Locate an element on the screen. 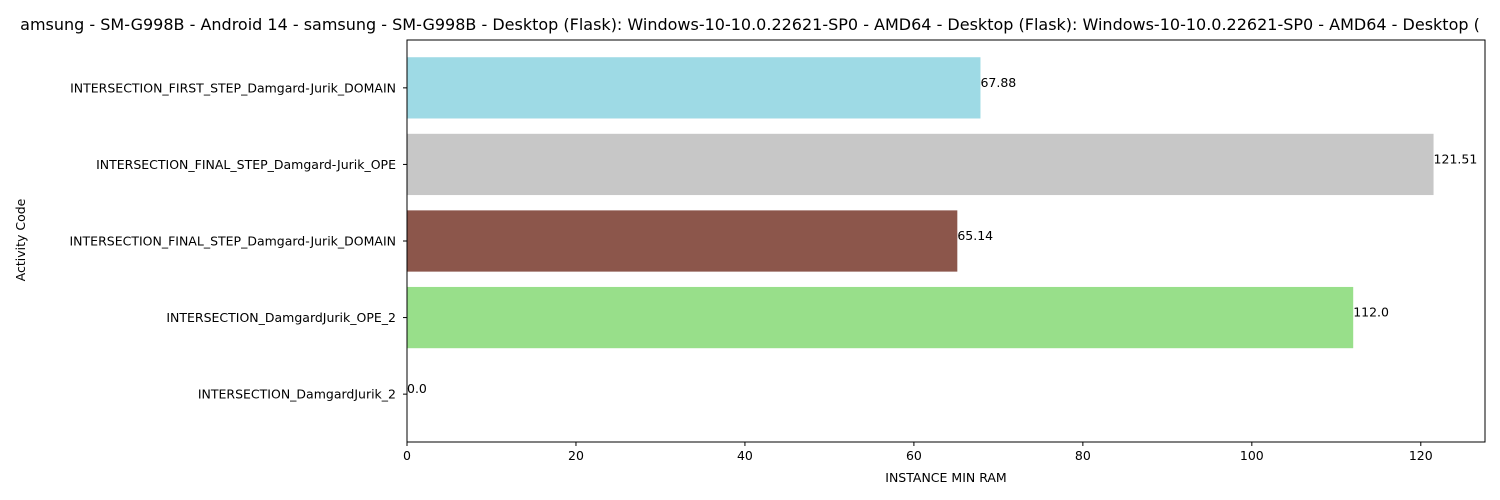 This screenshot has width=1500, height=500. x-tick-label-2: 40 is located at coordinates (745, 455).